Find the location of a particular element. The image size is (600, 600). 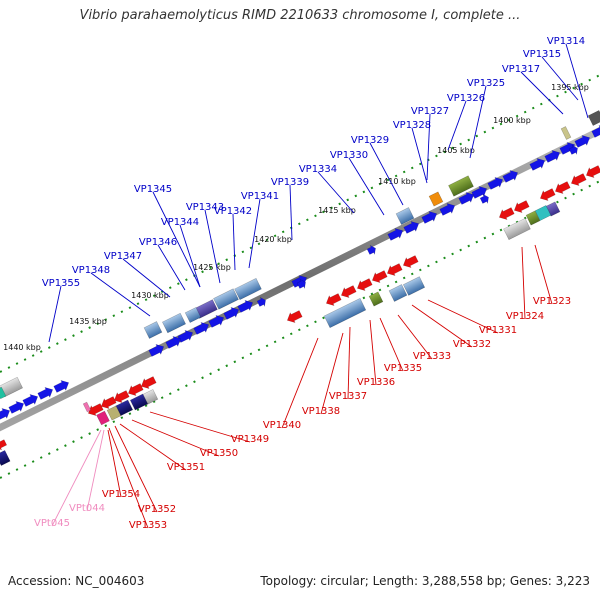

gene-label-reverse: VP1340 is located at coordinates (282, 425).